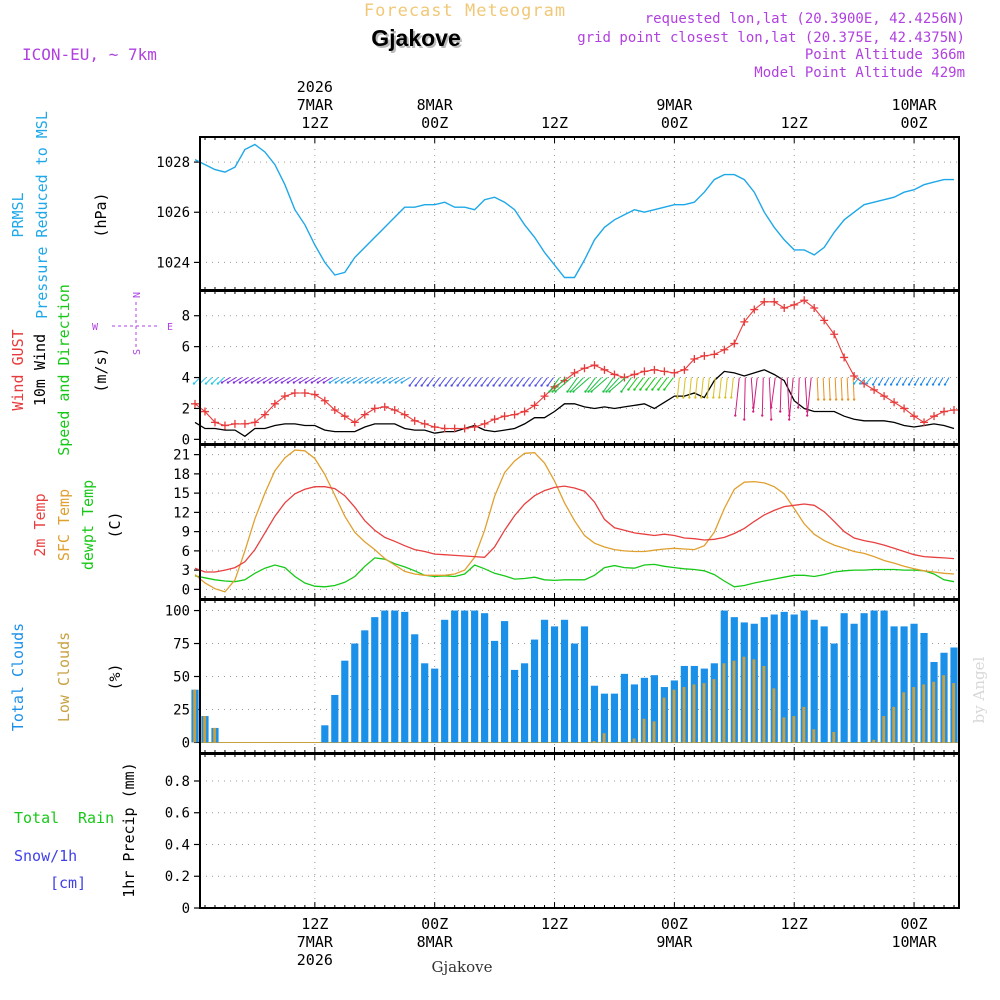 This screenshot has height=1000, width=1000. What do you see at coordinates (40, 524) in the screenshot?
I see `temp-2m-label: 2m Temp` at bounding box center [40, 524].